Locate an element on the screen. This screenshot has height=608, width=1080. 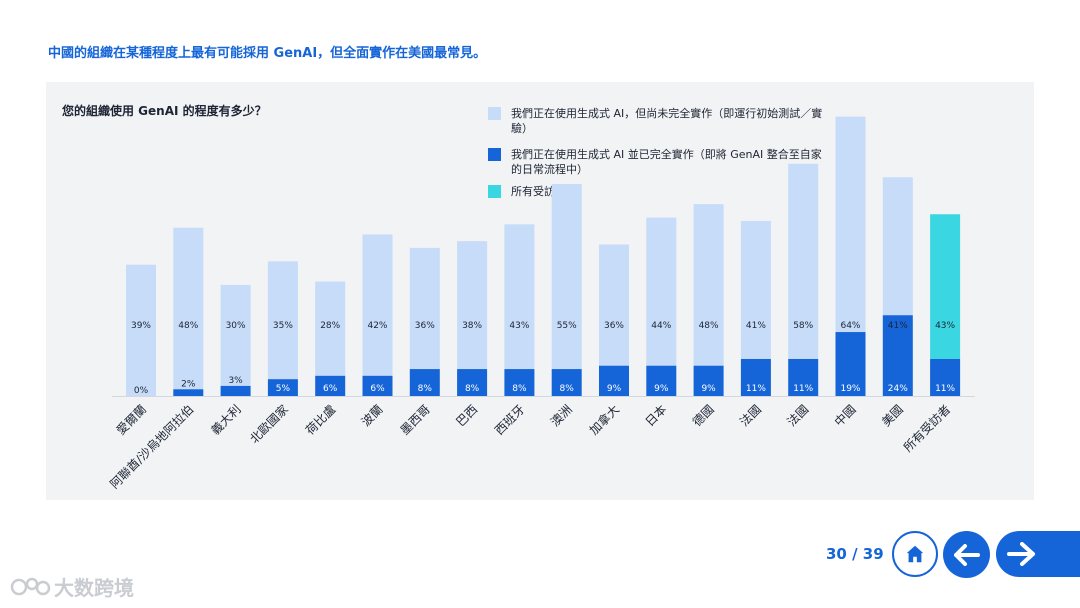
home-button is located at coordinates (915, 554).